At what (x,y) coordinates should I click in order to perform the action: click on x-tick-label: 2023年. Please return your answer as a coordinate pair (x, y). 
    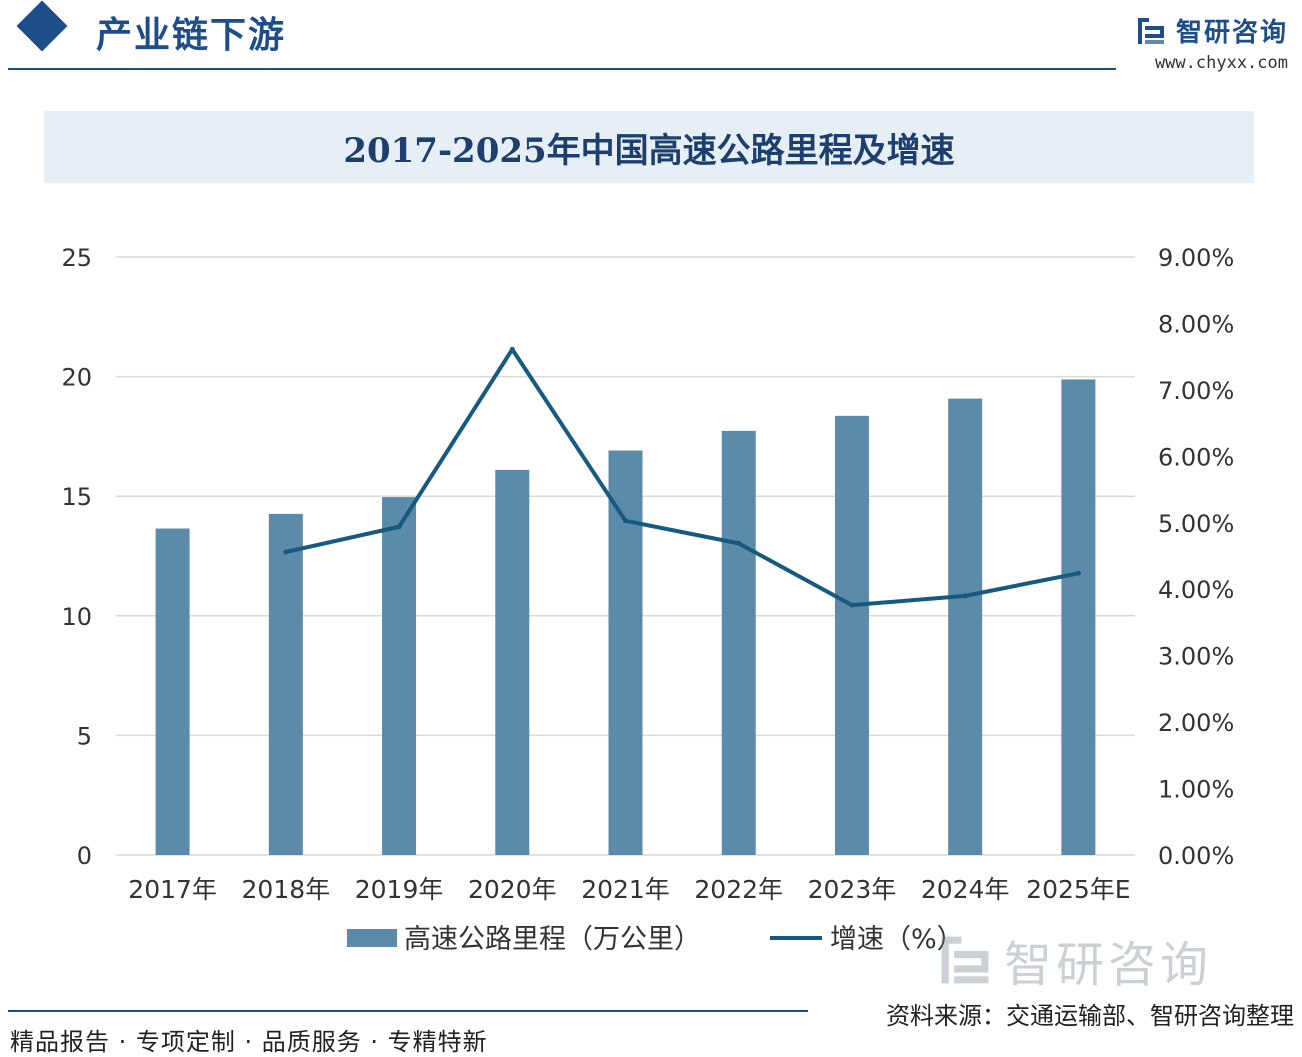
    Looking at the image, I should click on (852, 889).